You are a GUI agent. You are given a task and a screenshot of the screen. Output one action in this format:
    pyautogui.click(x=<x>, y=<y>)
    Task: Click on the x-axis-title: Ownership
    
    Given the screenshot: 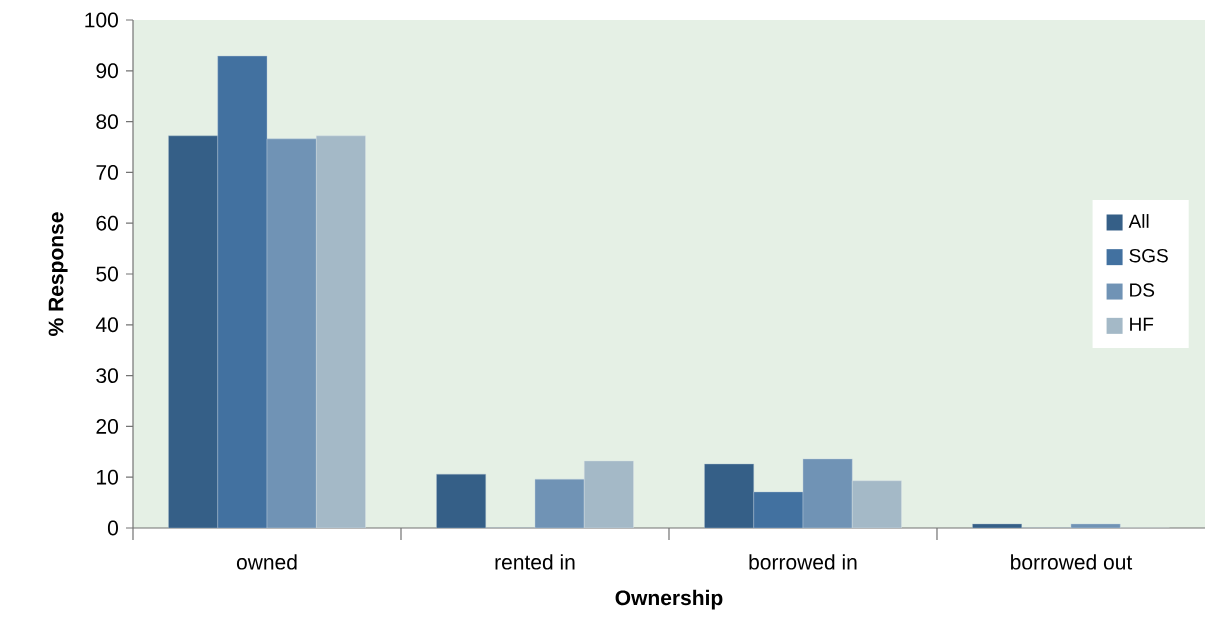 What is the action you would take?
    pyautogui.click(x=669, y=599)
    